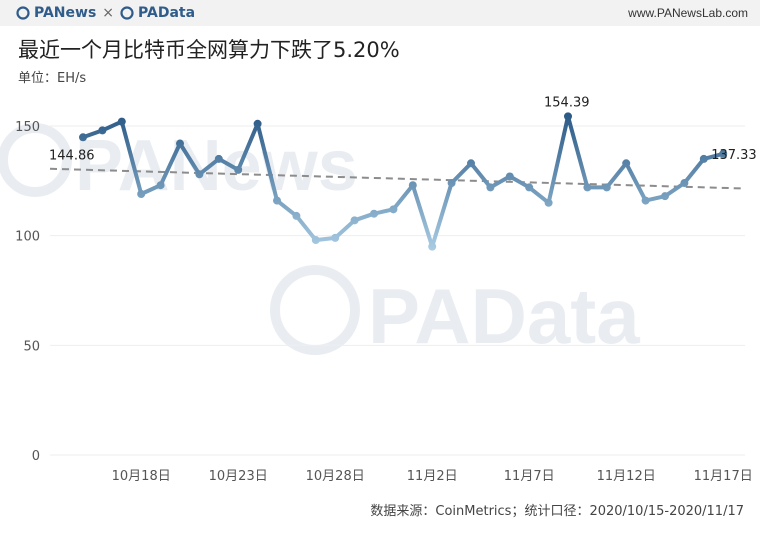 This screenshot has width=760, height=535. I want to click on brand-logos: PANews × PAData, so click(105, 13).